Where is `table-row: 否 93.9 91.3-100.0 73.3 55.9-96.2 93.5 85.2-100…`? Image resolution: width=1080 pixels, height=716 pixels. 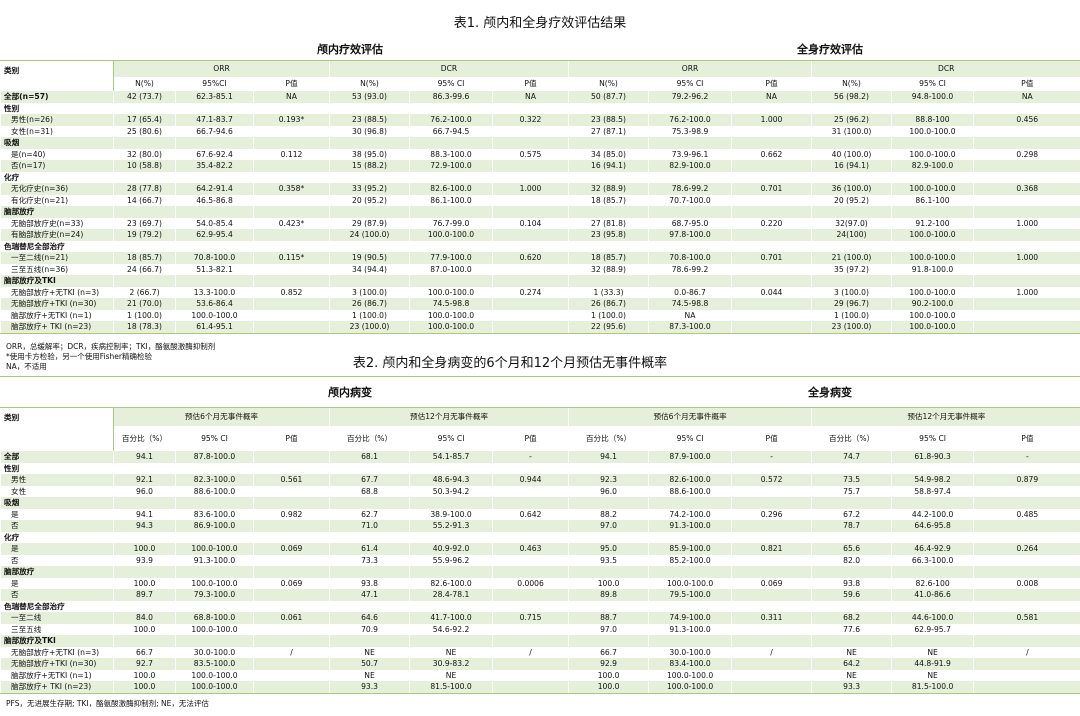 table-row: 否 93.9 91.3-100.0 73.3 55.9-96.2 93.5 85.2-100… is located at coordinates (540, 560).